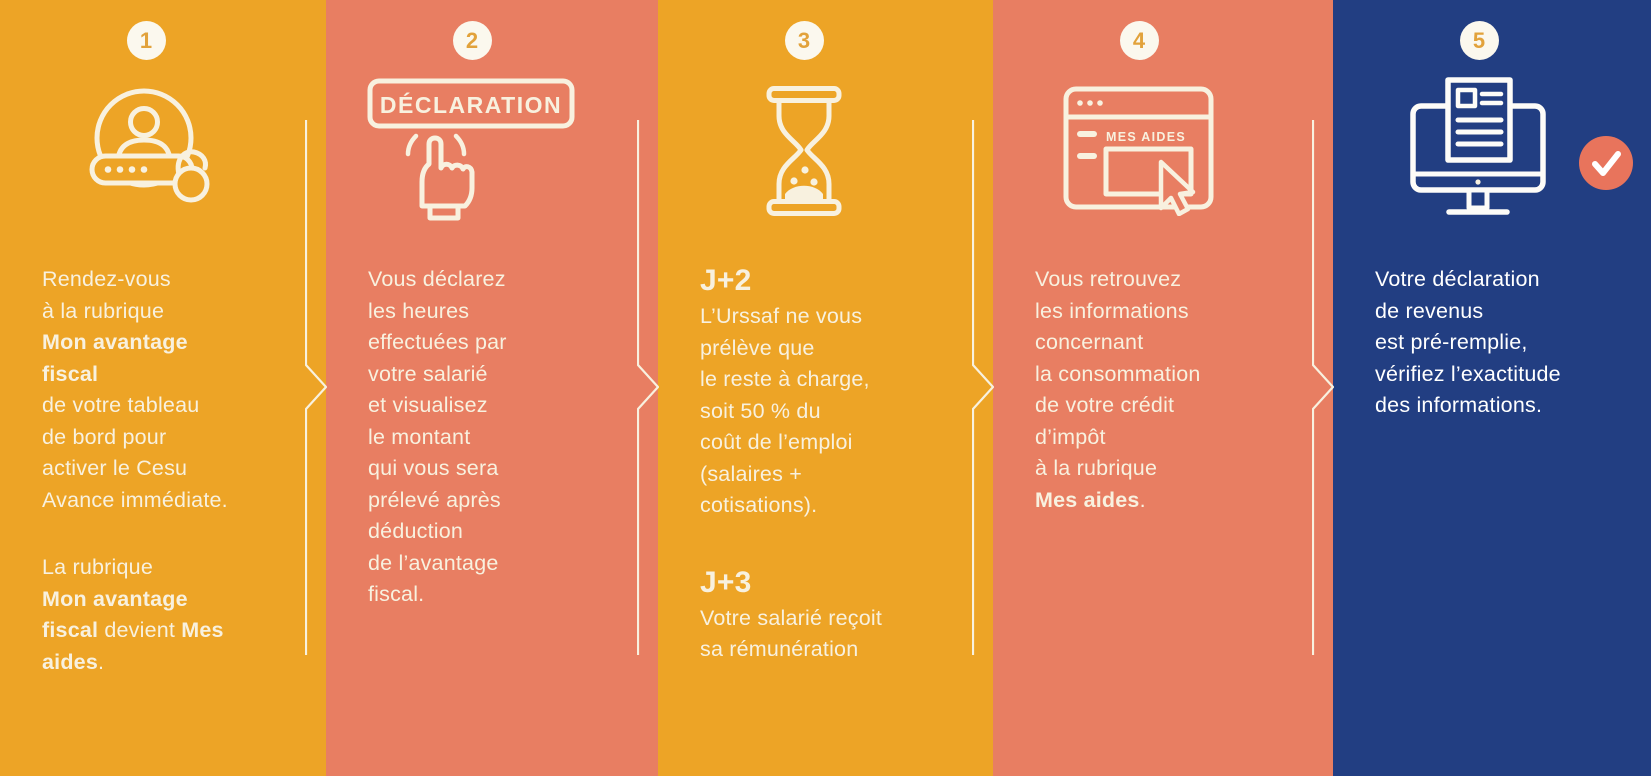 Image resolution: width=1651 pixels, height=776 pixels. What do you see at coordinates (804, 40) in the screenshot?
I see `step-number-badge: 3` at bounding box center [804, 40].